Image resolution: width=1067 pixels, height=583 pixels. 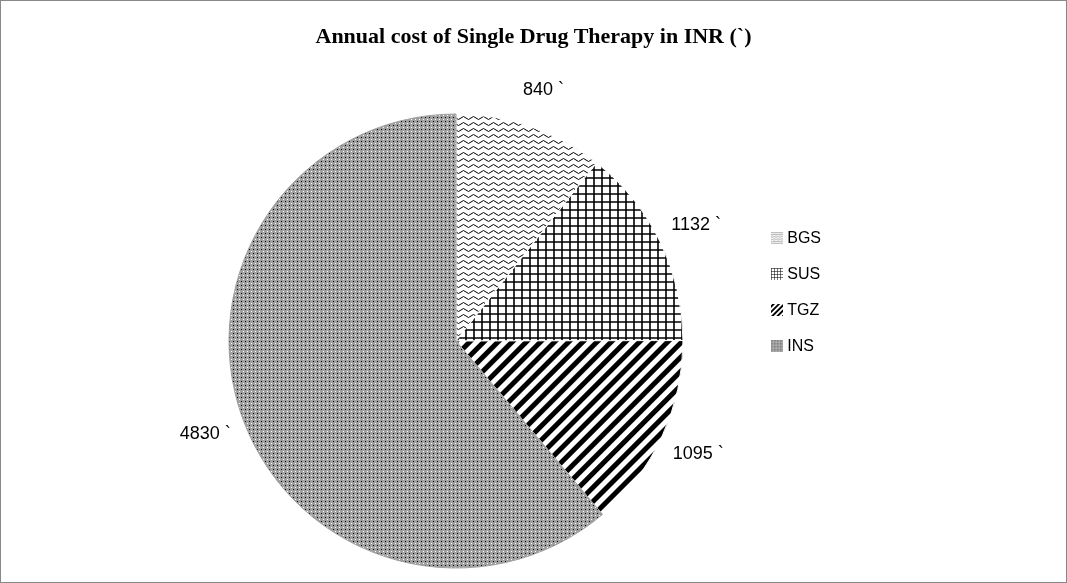 What do you see at coordinates (698, 453) in the screenshot?
I see `data-label: 1095 `` at bounding box center [698, 453].